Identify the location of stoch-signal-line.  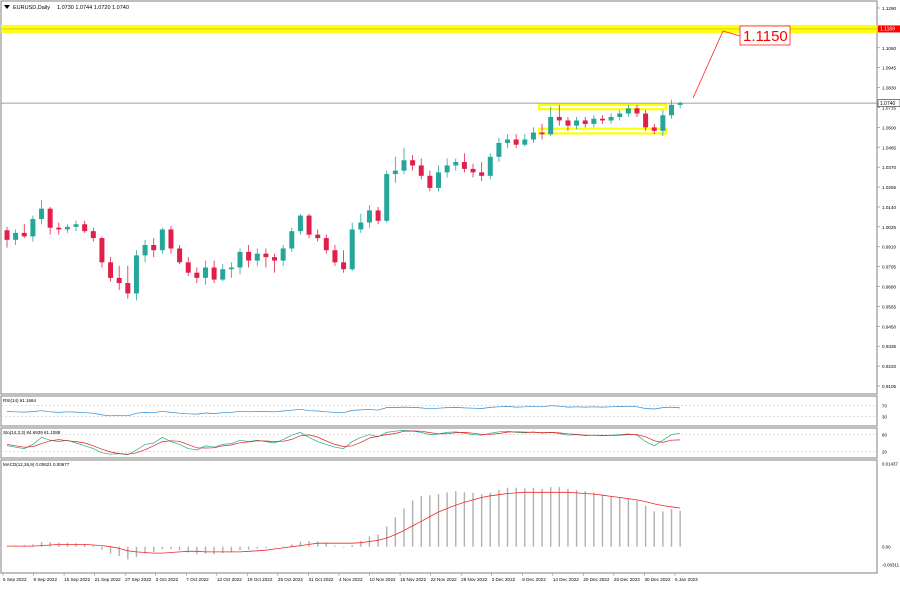
(343, 442).